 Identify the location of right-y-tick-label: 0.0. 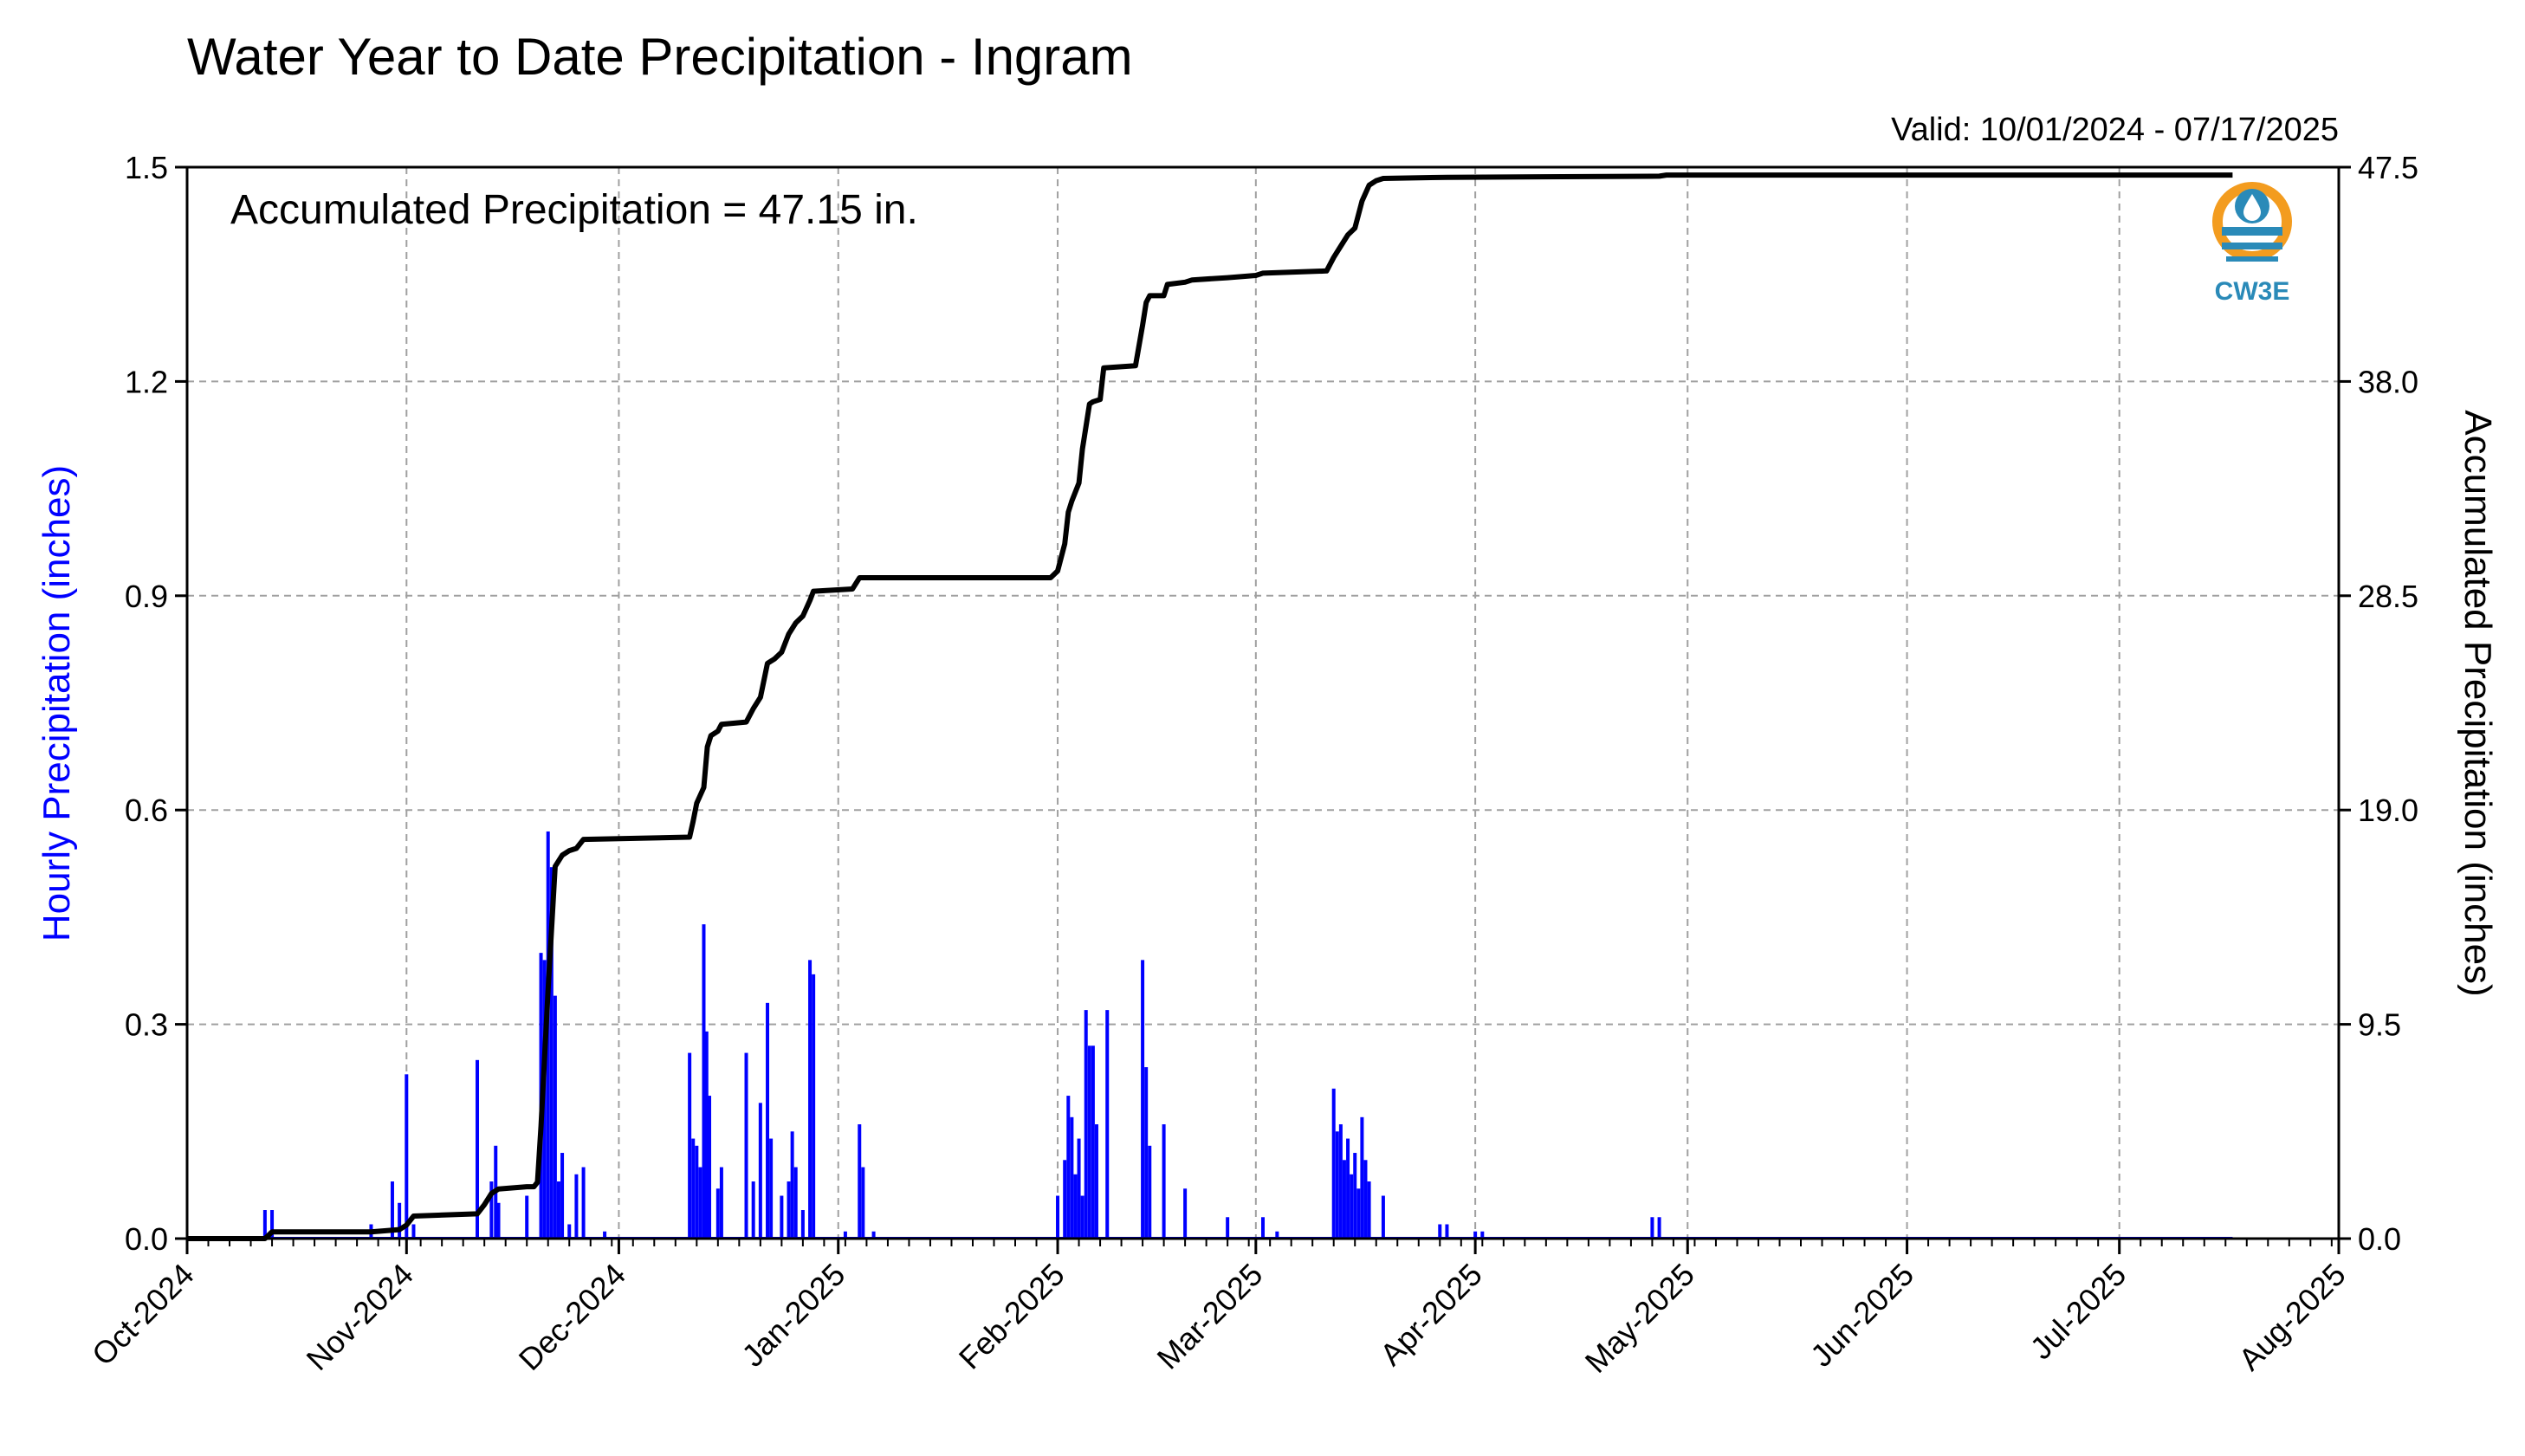
(2379, 1239).